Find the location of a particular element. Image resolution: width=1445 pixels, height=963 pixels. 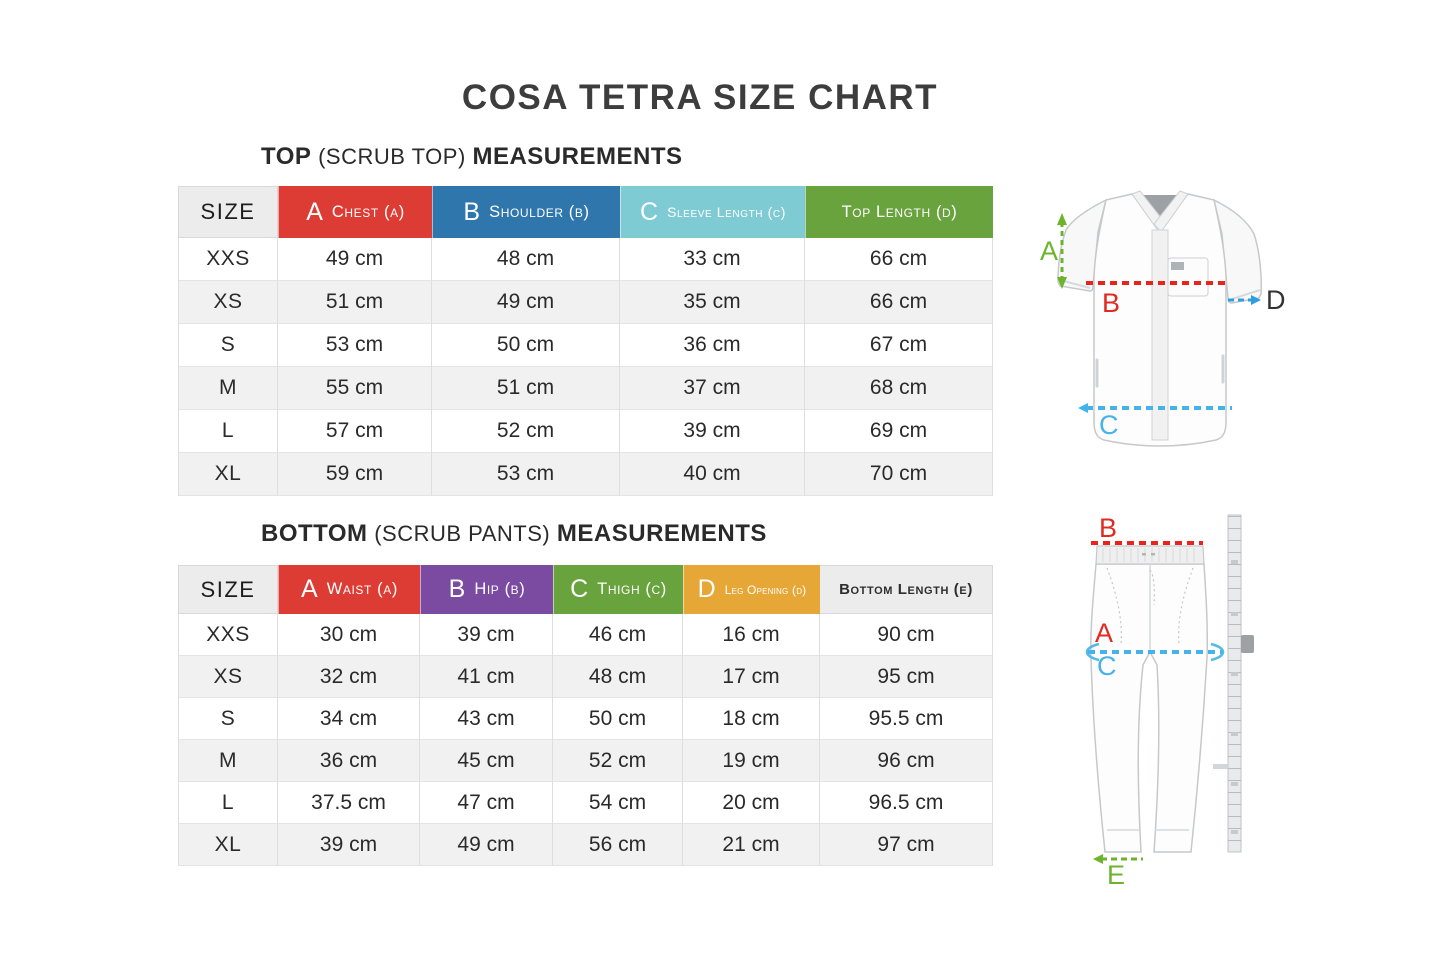

chest-cell: 57 cm is located at coordinates (355, 431).